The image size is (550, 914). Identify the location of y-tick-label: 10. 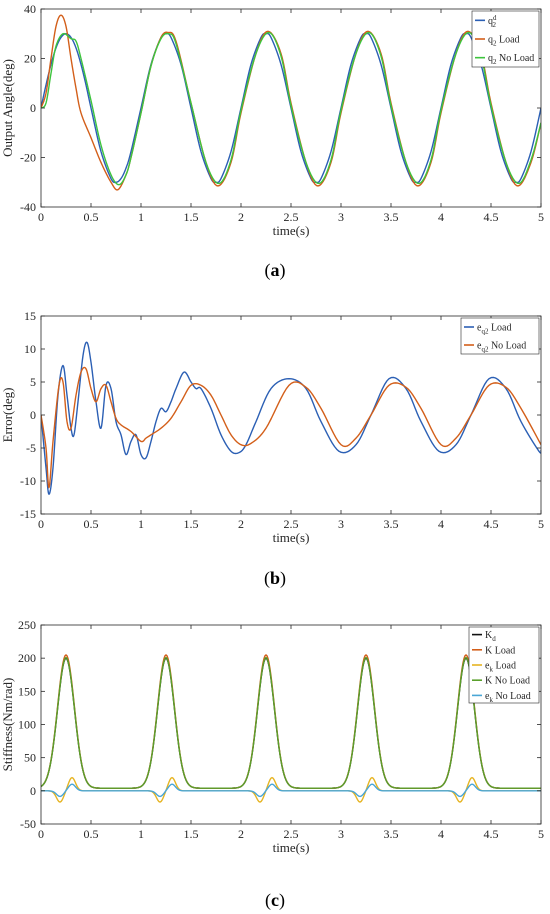
(30, 349).